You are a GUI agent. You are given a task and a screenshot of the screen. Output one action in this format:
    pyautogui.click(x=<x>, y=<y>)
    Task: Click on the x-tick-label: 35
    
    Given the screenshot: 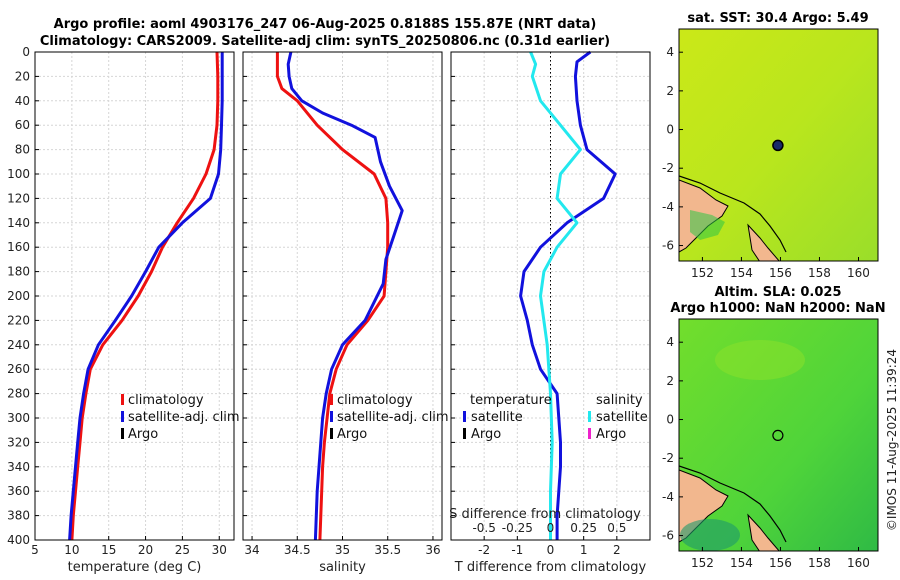 What is the action you would take?
    pyautogui.click(x=342, y=550)
    